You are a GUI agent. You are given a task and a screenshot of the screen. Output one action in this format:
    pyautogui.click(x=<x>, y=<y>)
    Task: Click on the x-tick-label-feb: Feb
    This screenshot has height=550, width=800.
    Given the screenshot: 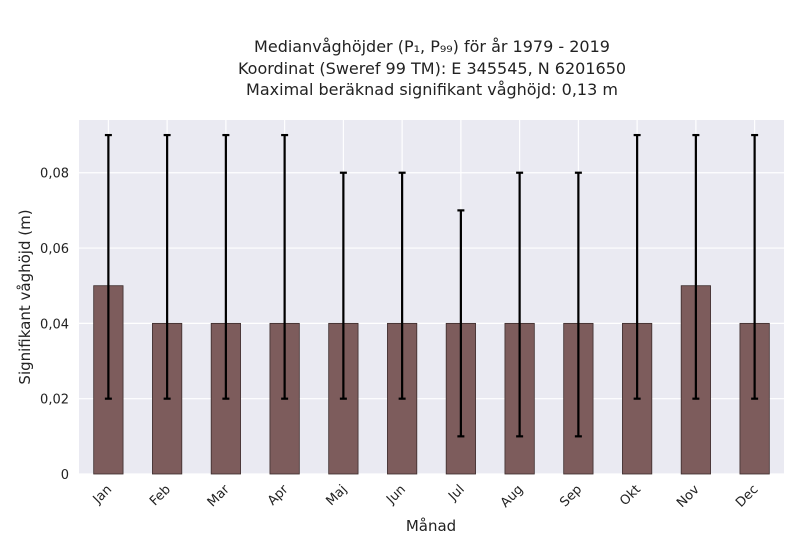 What is the action you would take?
    pyautogui.click(x=160, y=495)
    